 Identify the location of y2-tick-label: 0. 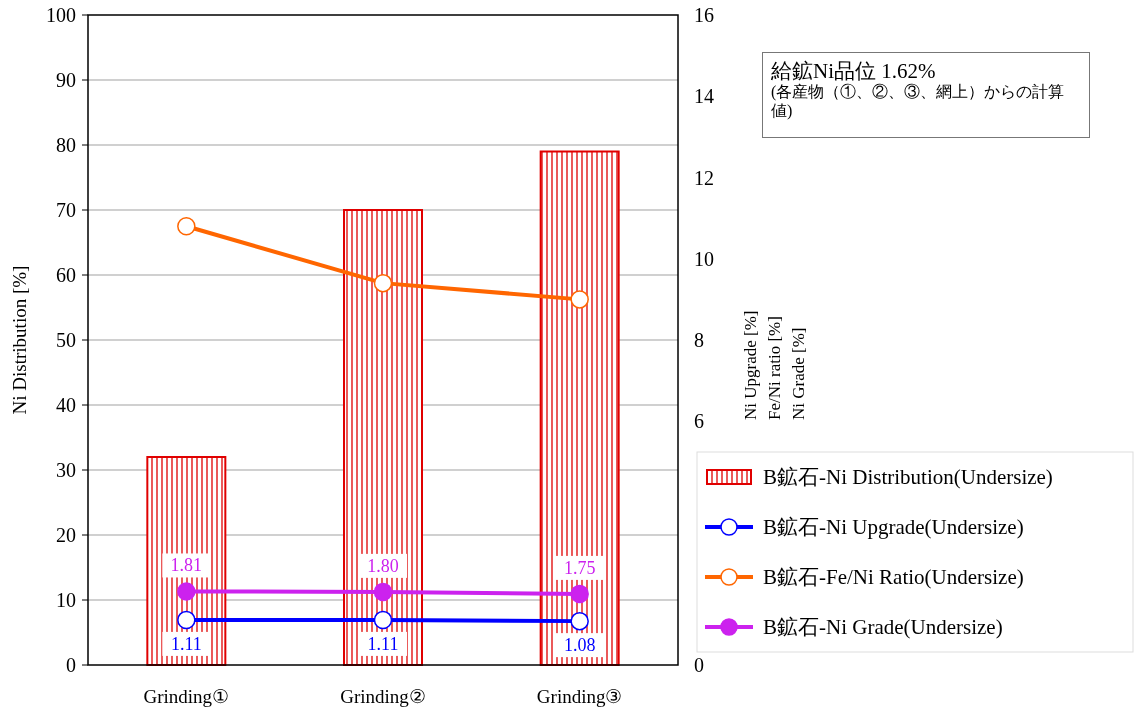
(699, 665).